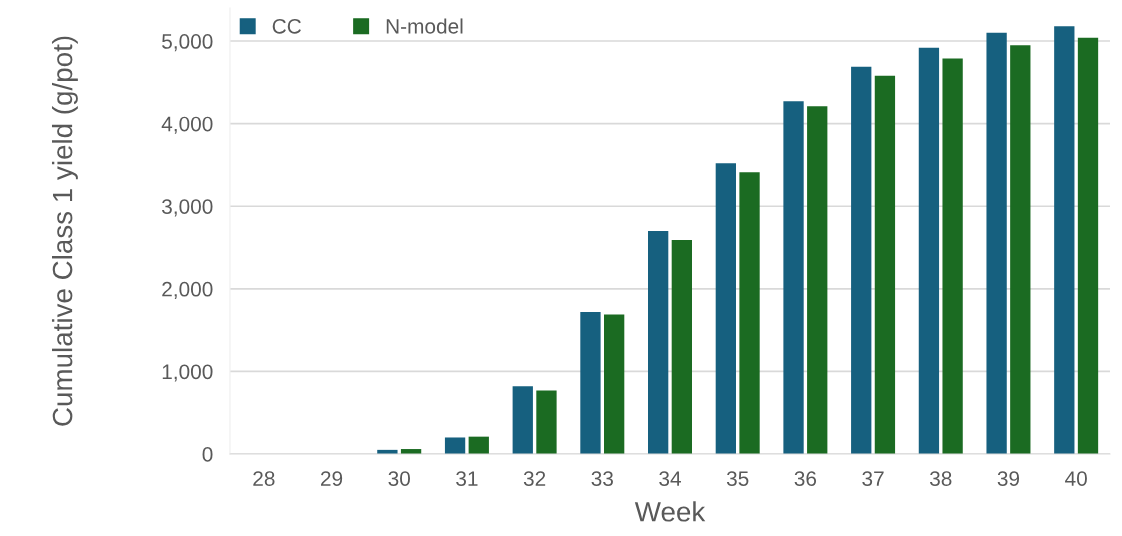  I want to click on x-tick-label: 30, so click(399, 478).